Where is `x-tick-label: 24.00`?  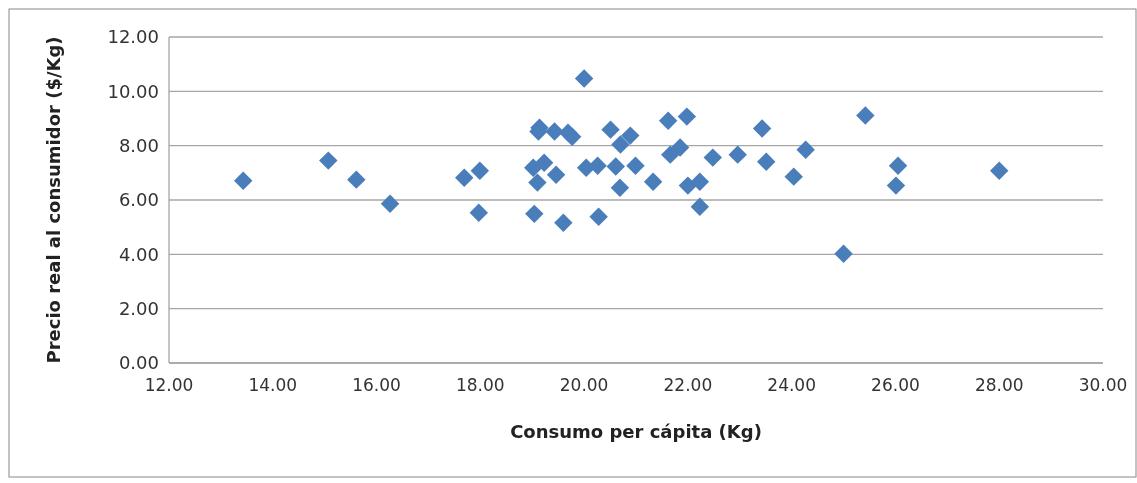 x-tick-label: 24.00 is located at coordinates (791, 385).